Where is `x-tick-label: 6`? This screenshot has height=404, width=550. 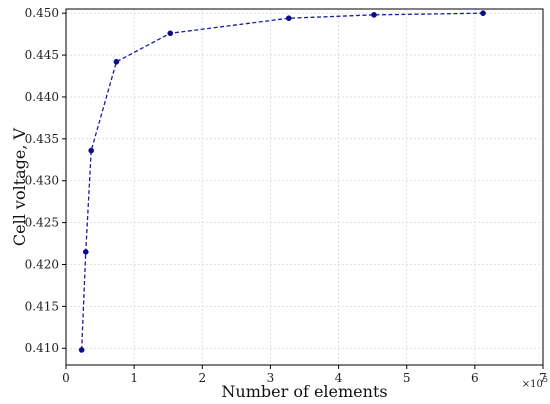 x-tick-label: 6 is located at coordinates (475, 378).